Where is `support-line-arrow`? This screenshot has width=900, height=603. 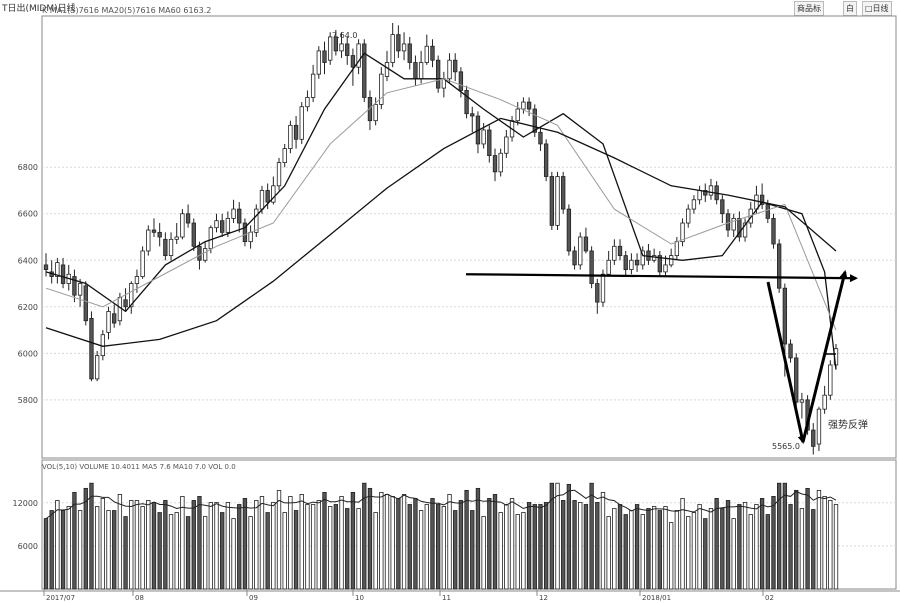
support-line-arrow is located at coordinates (661, 278).